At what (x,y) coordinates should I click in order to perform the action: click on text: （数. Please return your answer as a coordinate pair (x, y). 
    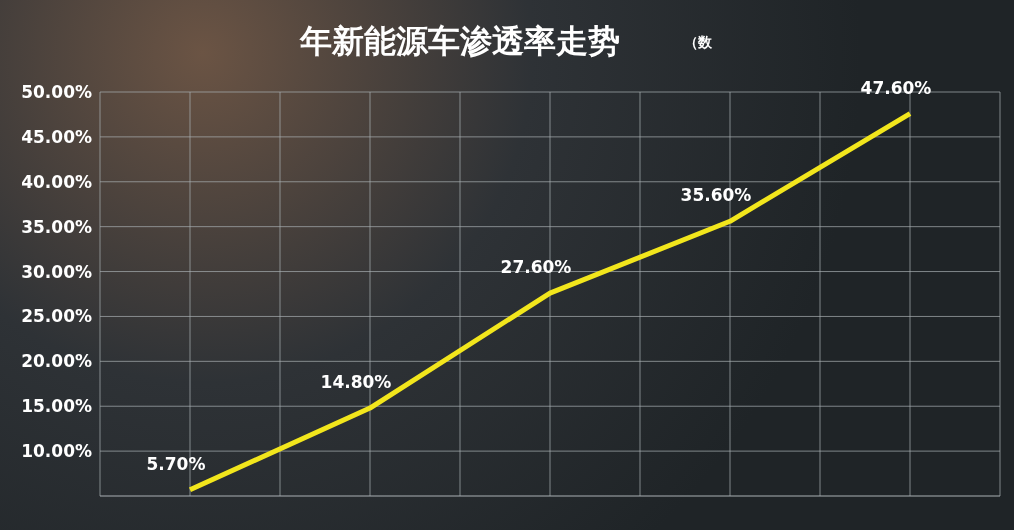
    Looking at the image, I should click on (698, 43).